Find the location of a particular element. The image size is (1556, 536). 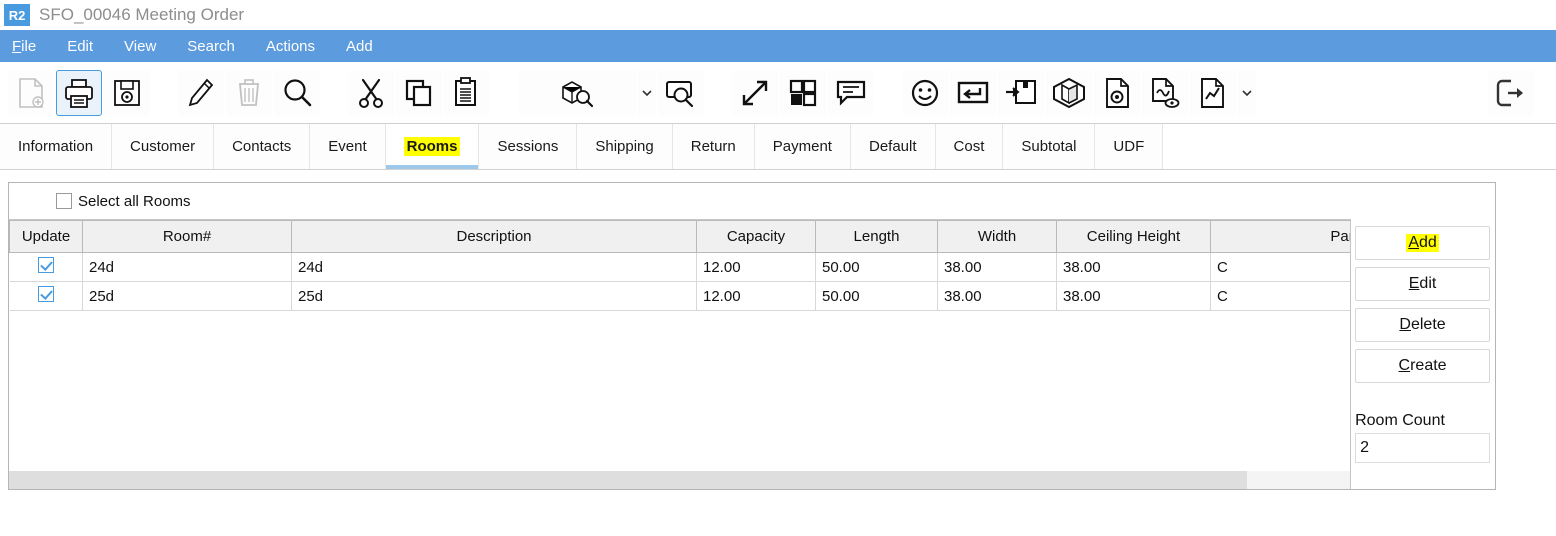

comment-bubble-icon is located at coordinates (851, 92).